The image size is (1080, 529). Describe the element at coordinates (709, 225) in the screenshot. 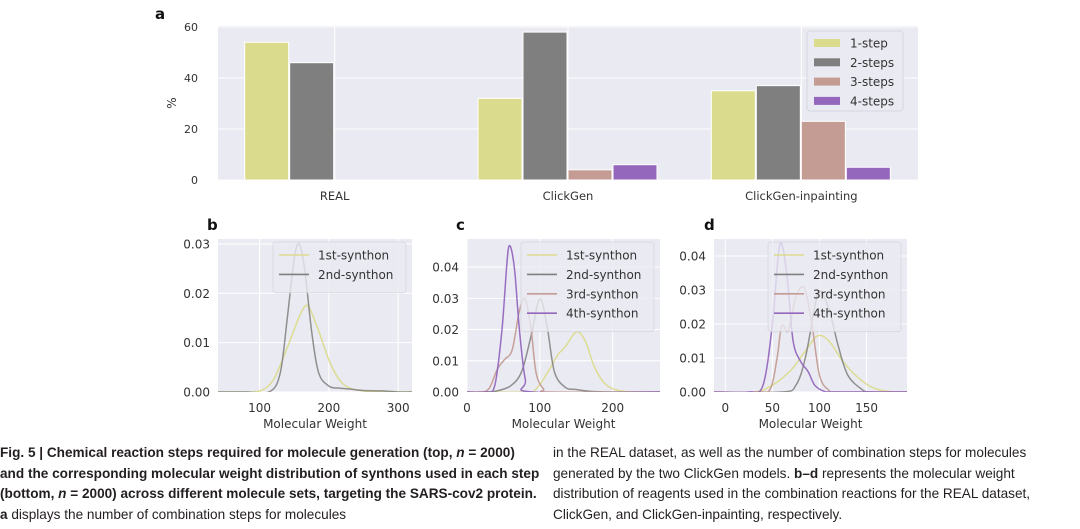

I see `panel-label-d: d` at that location.